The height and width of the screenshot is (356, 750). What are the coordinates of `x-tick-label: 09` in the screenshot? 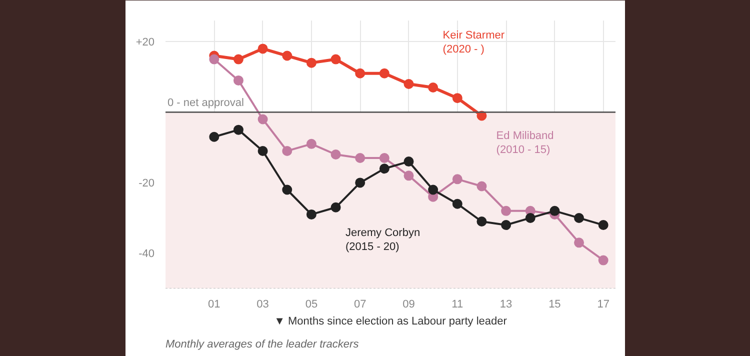 It's located at (408, 304).